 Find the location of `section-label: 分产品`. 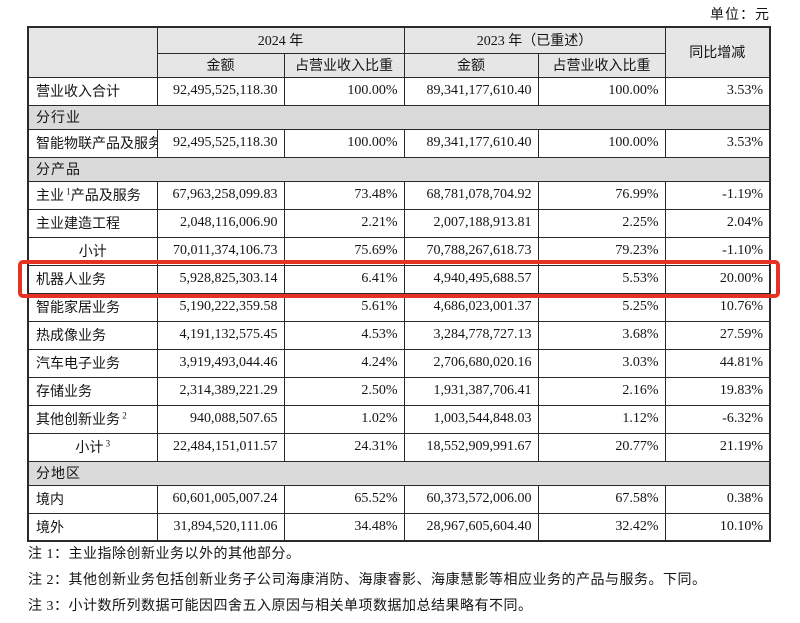

section-label: 分产品 is located at coordinates (399, 169).